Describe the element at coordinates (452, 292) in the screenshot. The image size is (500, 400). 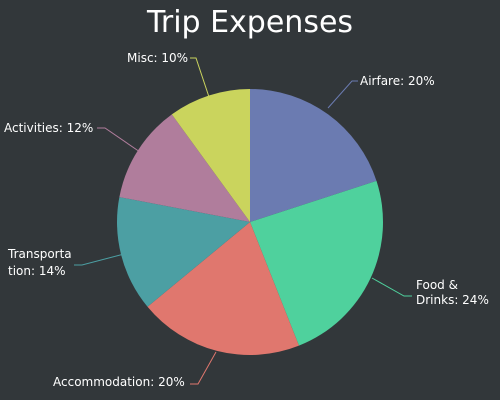
I see `slice-label: Food & Drinks: 24%` at that location.